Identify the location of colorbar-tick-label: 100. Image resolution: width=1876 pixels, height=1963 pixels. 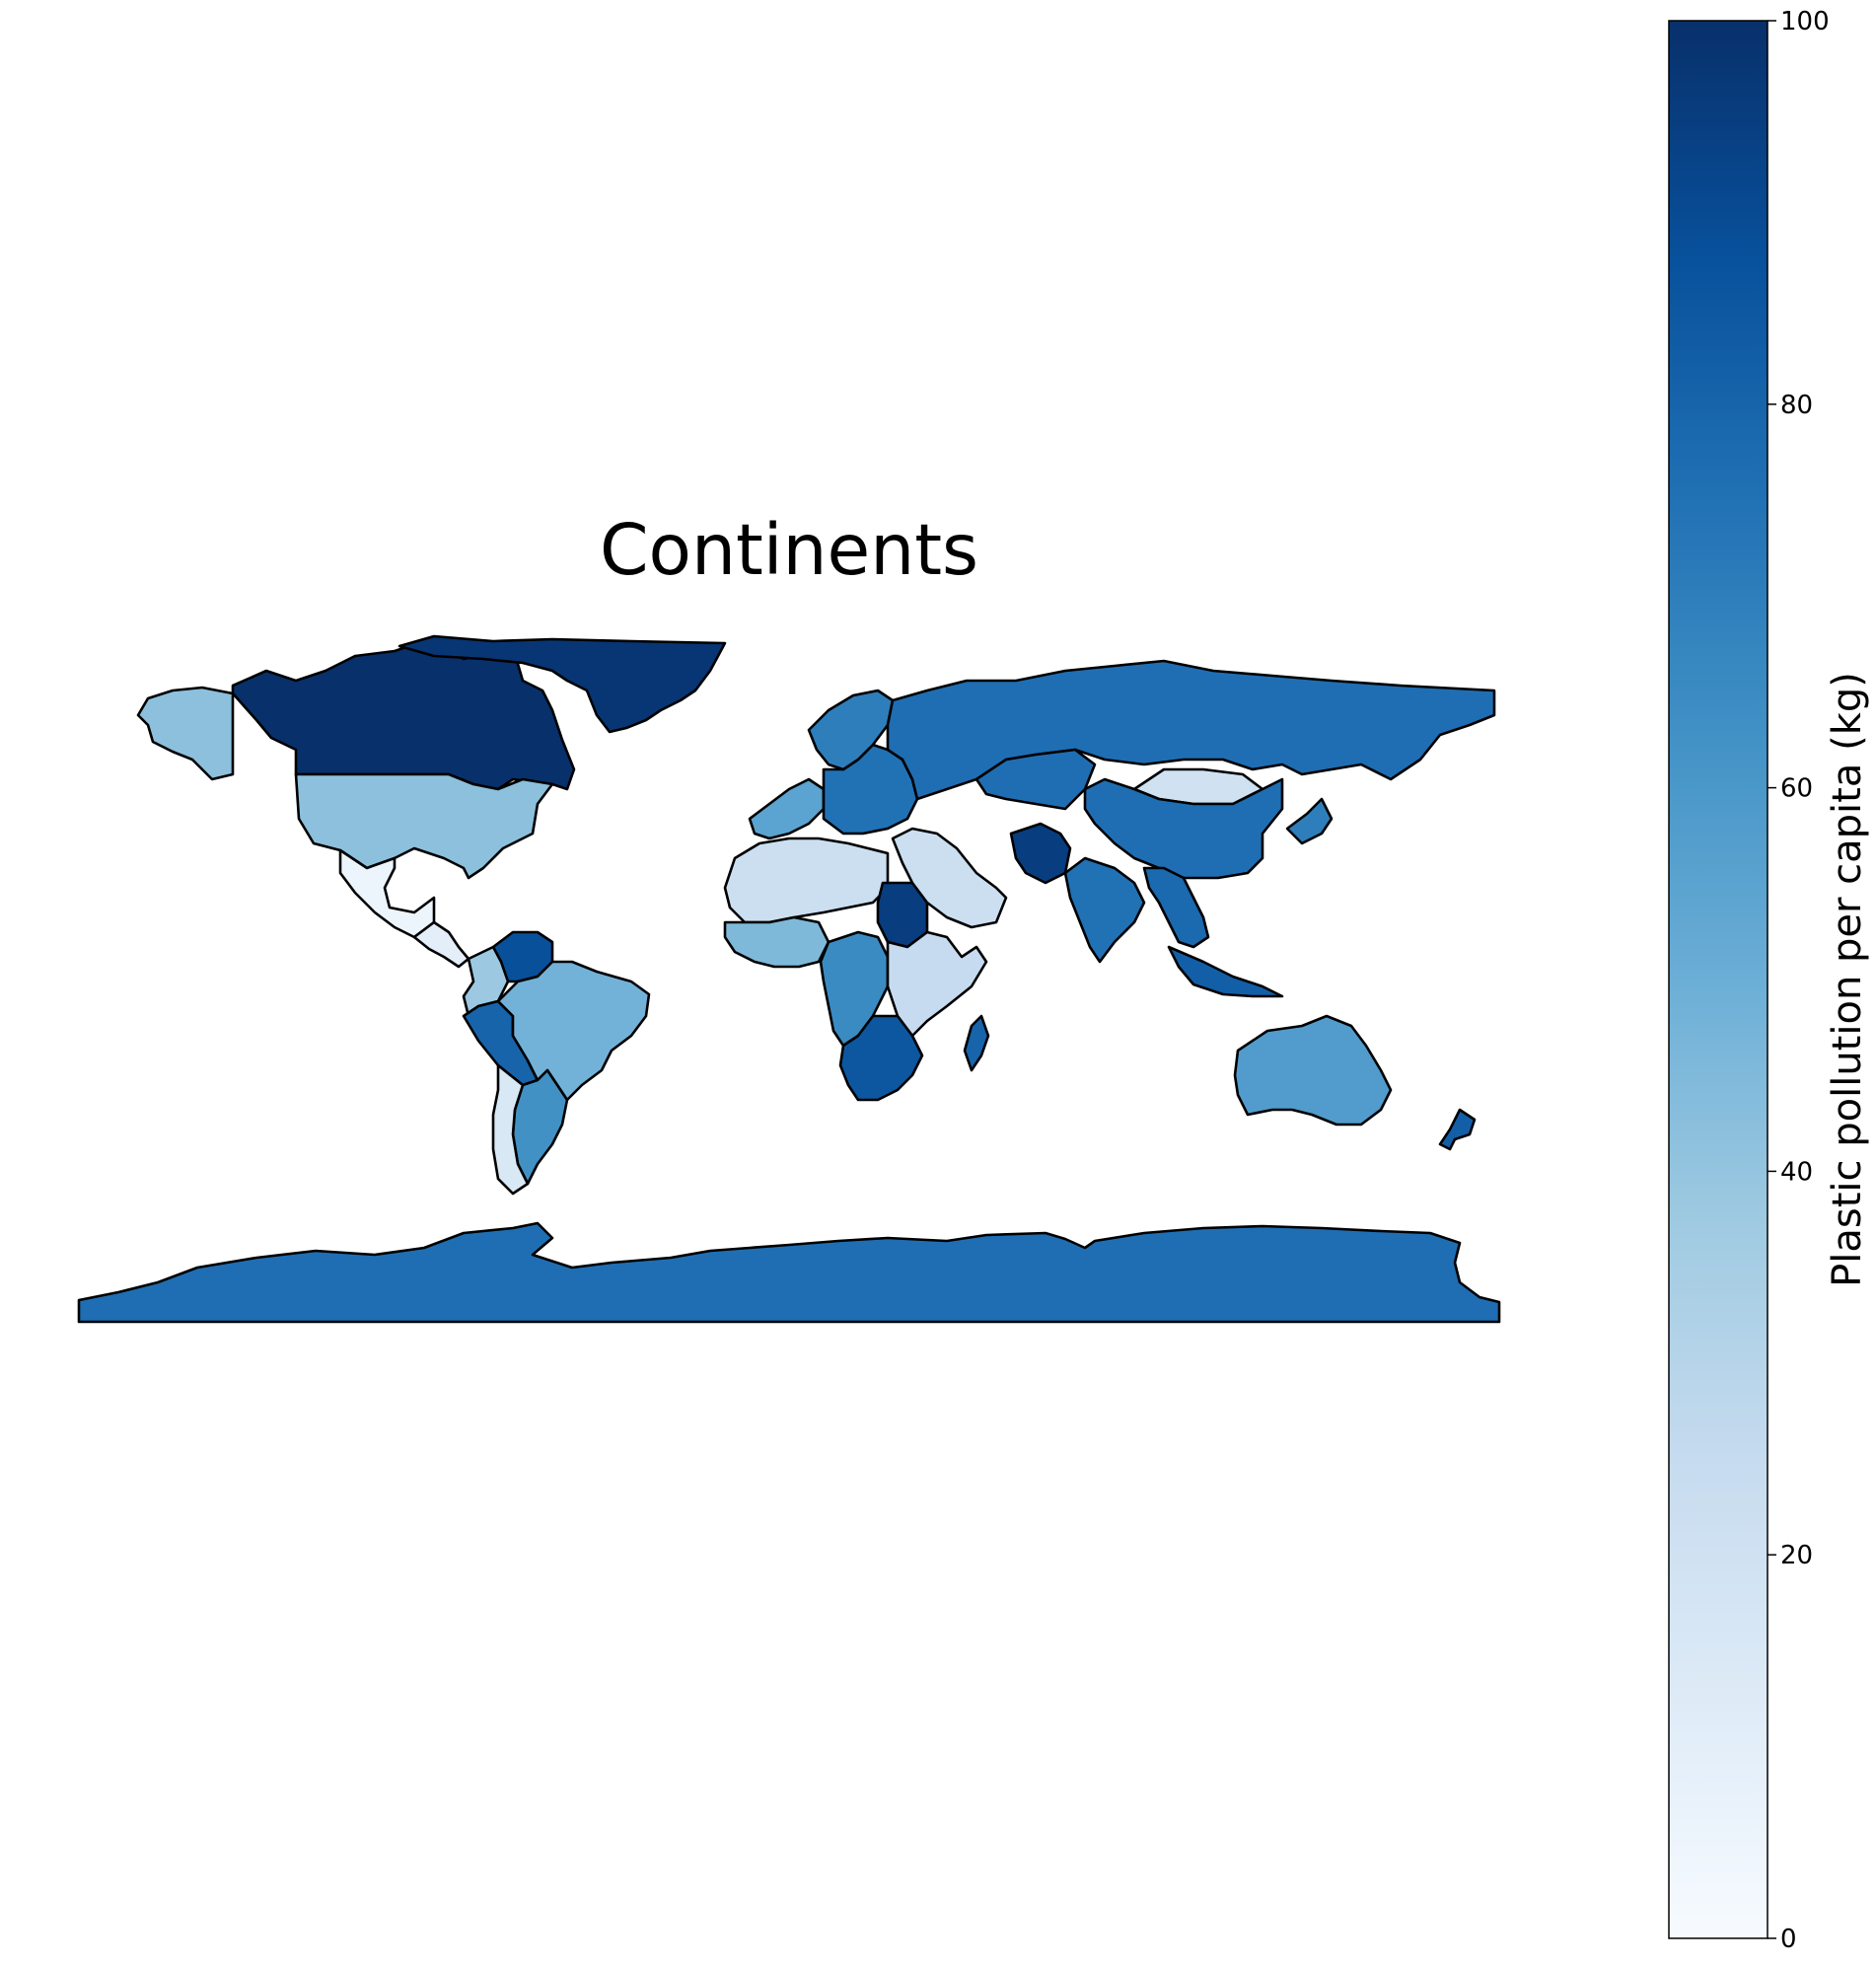
(1805, 21).